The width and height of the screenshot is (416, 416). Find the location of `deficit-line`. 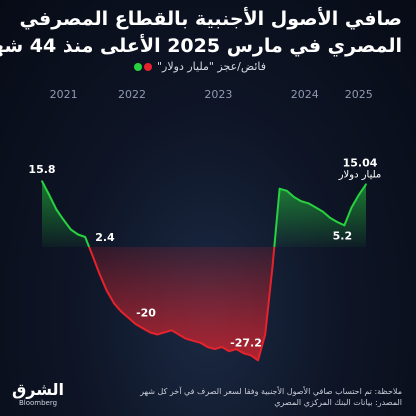

deficit-line is located at coordinates (182, 304).